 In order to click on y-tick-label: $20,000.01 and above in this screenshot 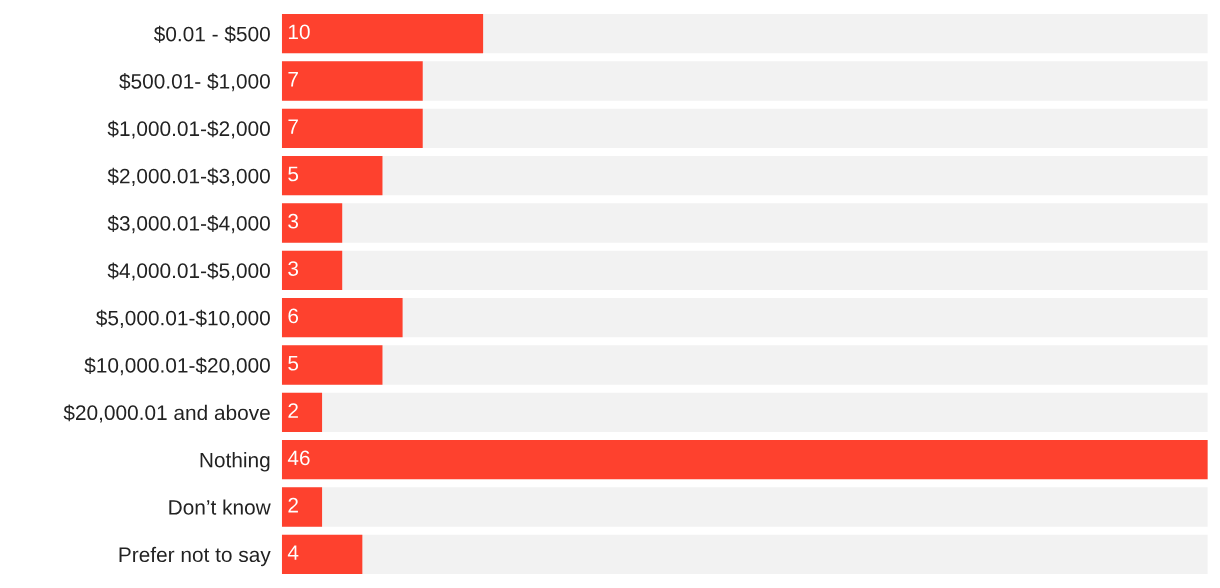, I will do `click(166, 413)`.